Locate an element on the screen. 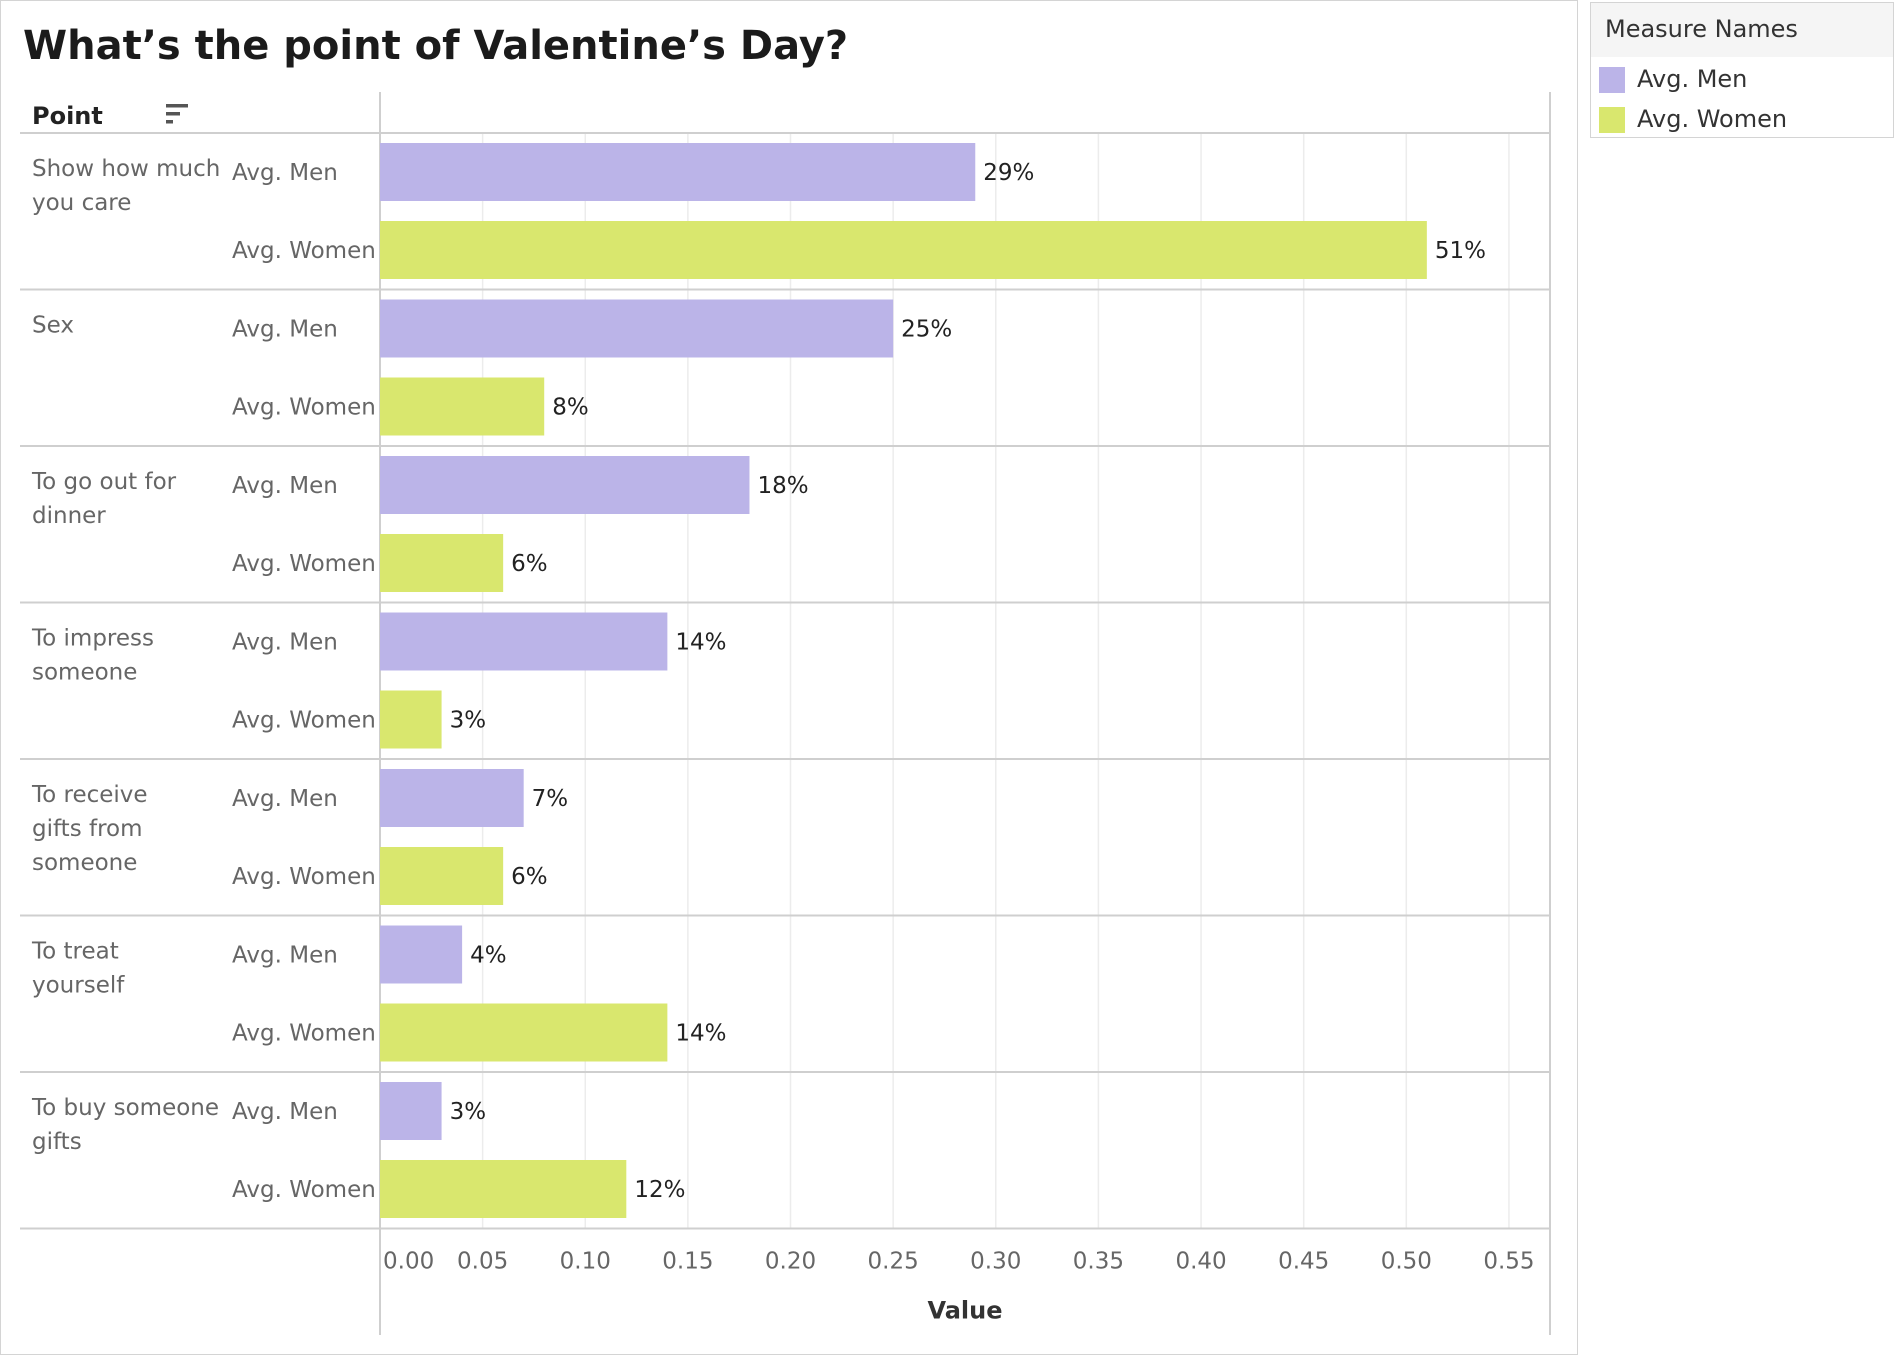 Image resolution: width=1900 pixels, height=1360 pixels. x-tick-label: 0.40 is located at coordinates (1200, 1262).